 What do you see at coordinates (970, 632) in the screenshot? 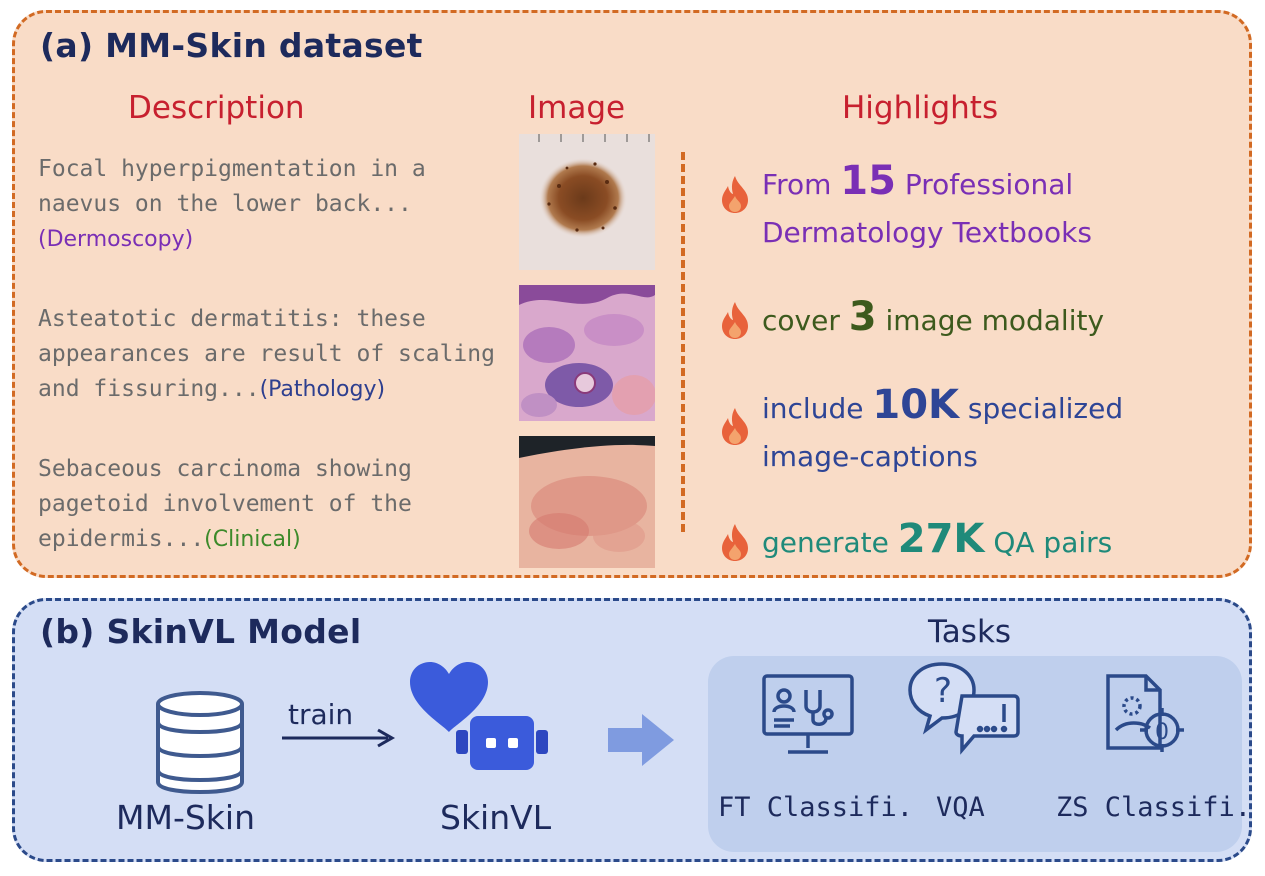
I see `tasks-title: Tasks` at bounding box center [970, 632].